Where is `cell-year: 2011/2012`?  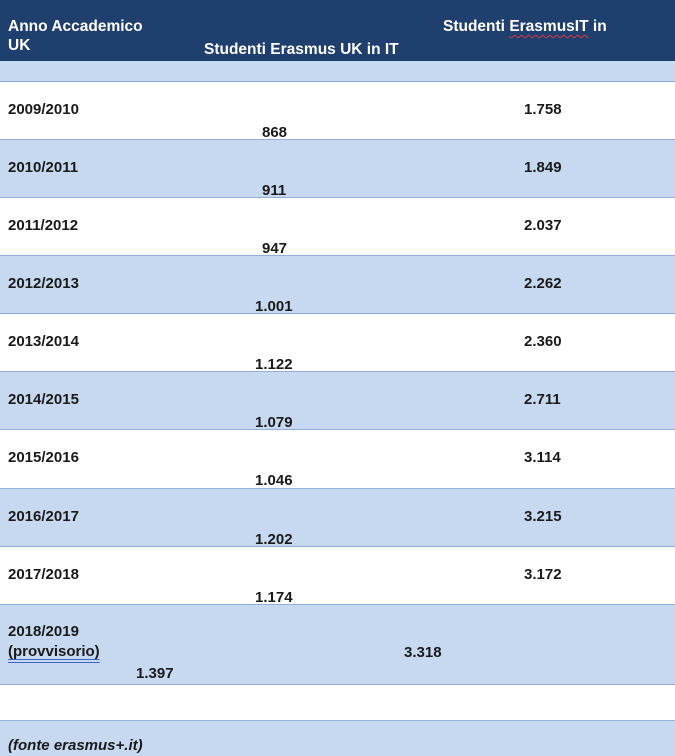
cell-year: 2011/2012 is located at coordinates (43, 225).